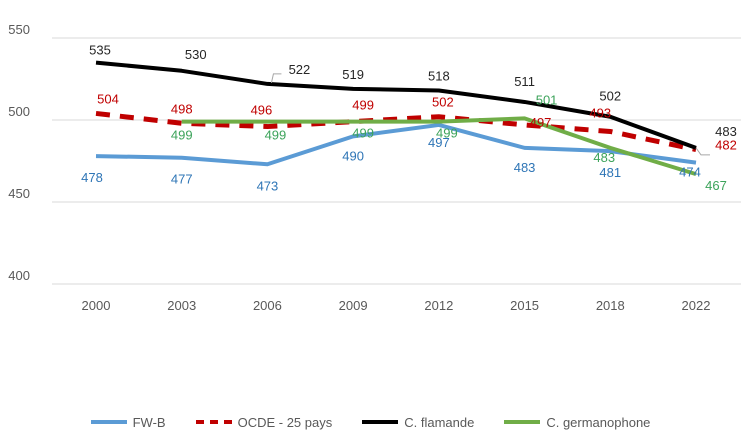  Describe the element at coordinates (92, 177) in the screenshot. I see `data-label: 478` at that location.